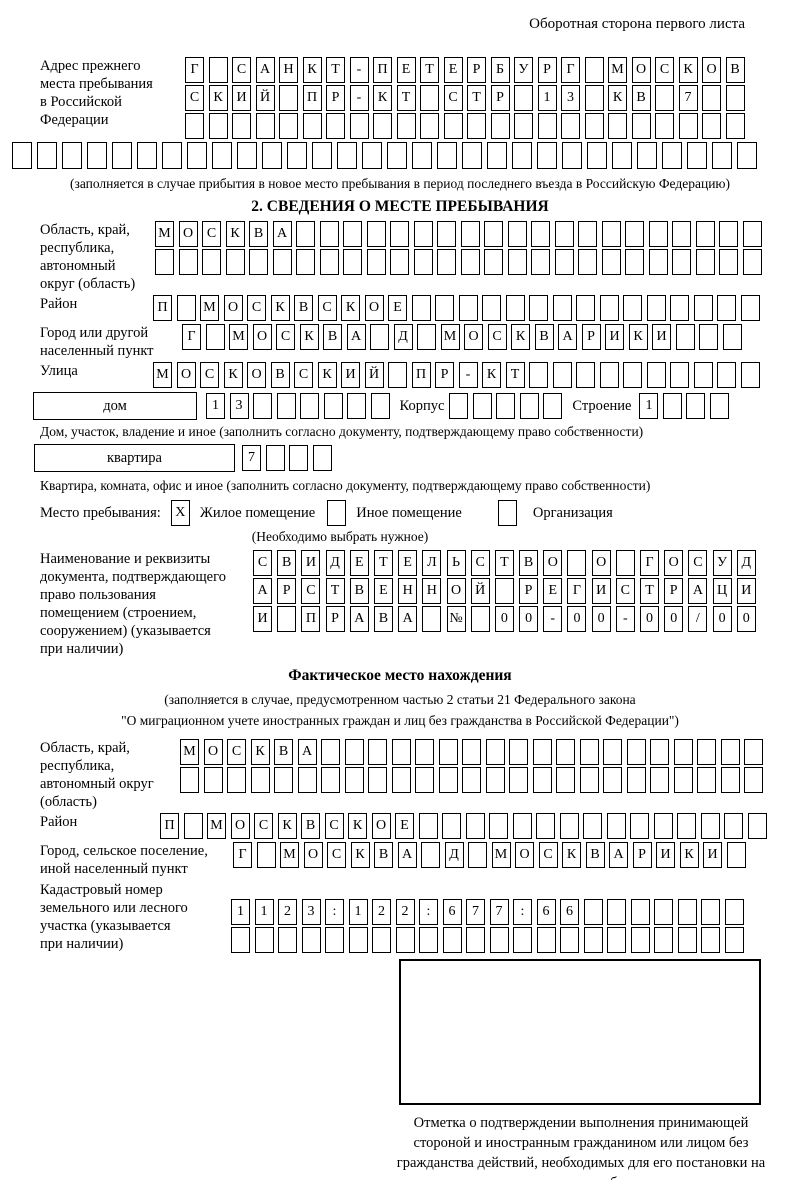 This screenshot has width=800, height=1180. Describe the element at coordinates (688, 98) in the screenshot. I see `char-cell: 7` at that location.